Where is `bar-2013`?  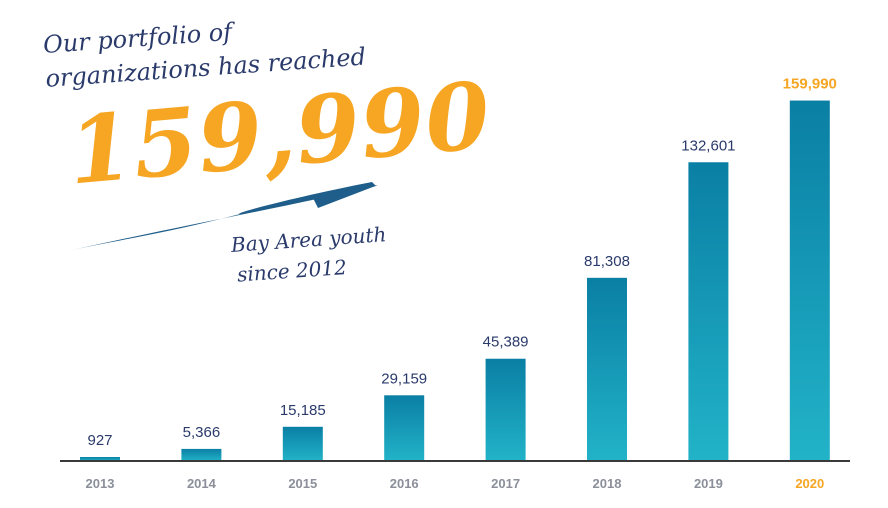
bar-2013 is located at coordinates (100, 459).